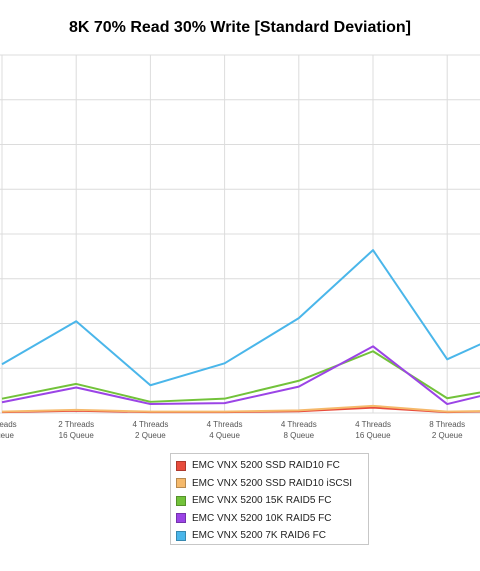  I want to click on legend-label: EMC VNX 5200 7K RAID6 FC, so click(259, 536).